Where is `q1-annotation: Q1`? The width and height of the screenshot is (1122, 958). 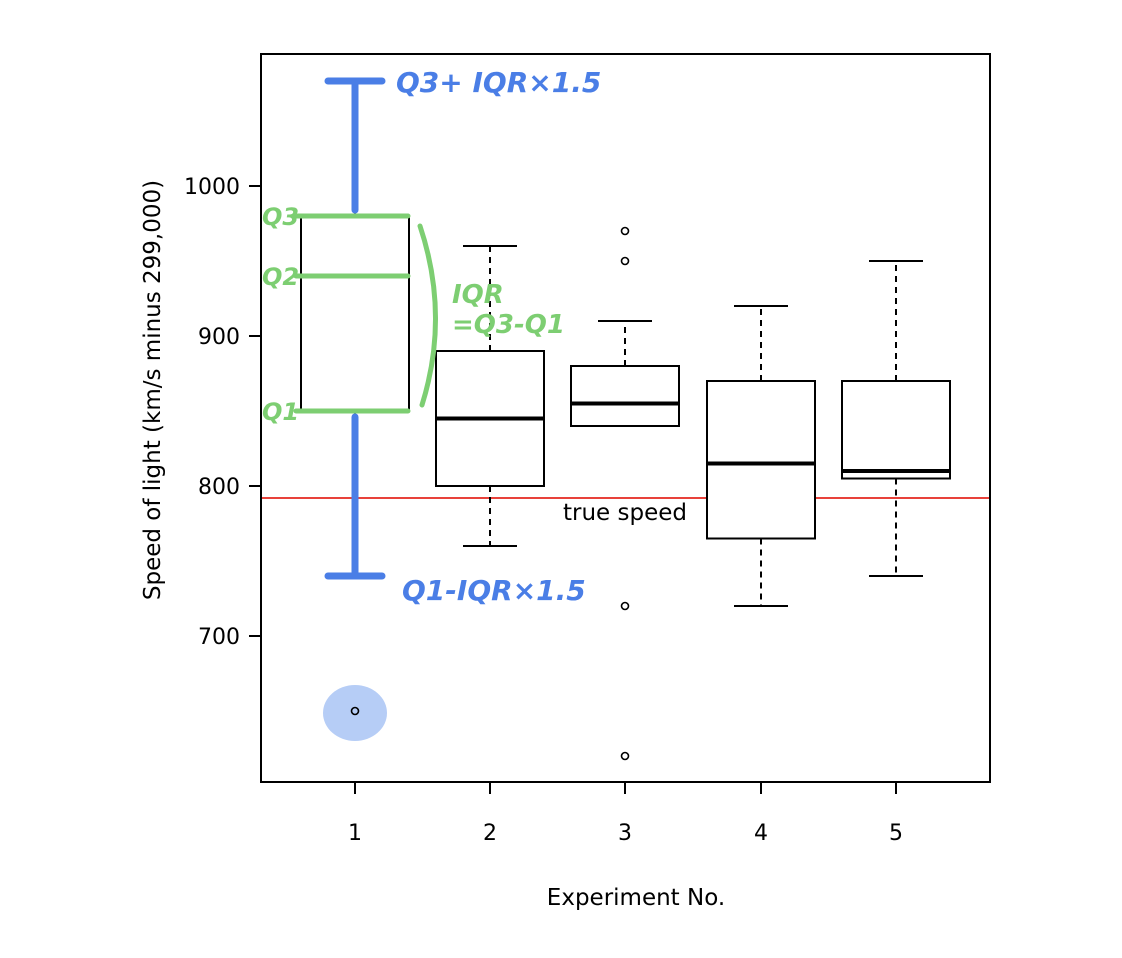
q1-annotation: Q1 is located at coordinates (280, 412).